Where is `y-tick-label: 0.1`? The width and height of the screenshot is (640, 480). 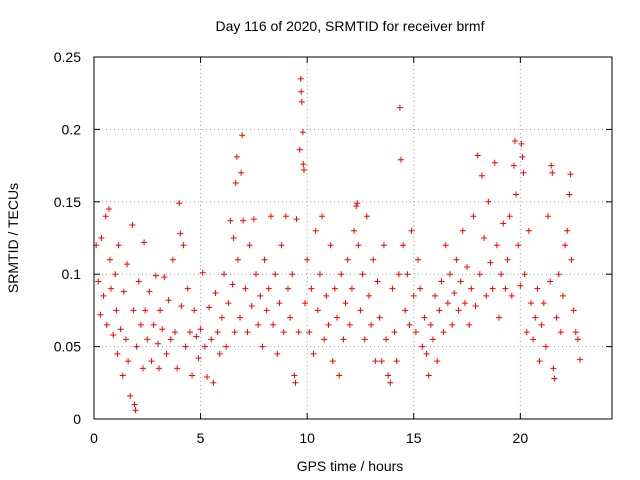 y-tick-label: 0.1 is located at coordinates (72, 274).